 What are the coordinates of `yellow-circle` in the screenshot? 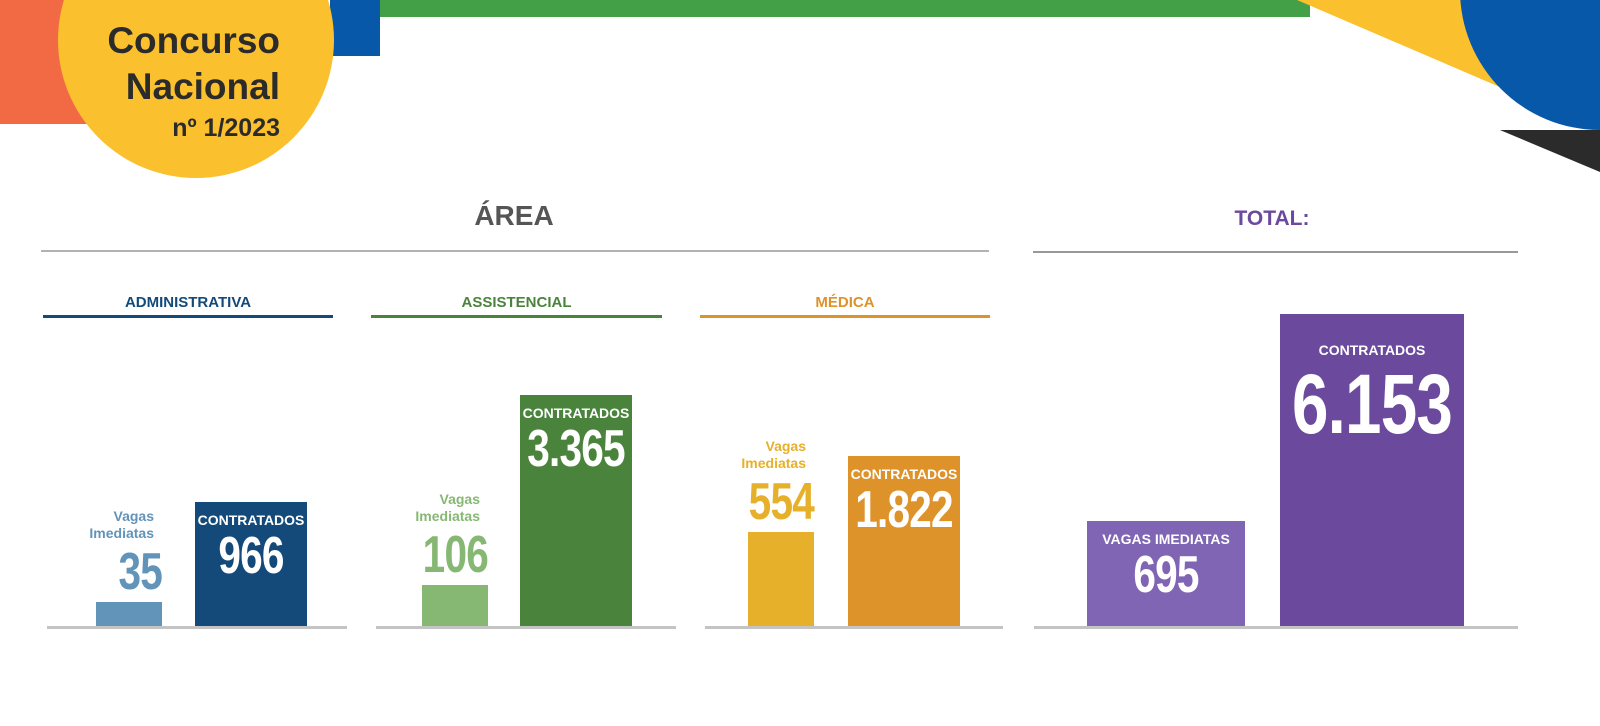 It's located at (196, 89).